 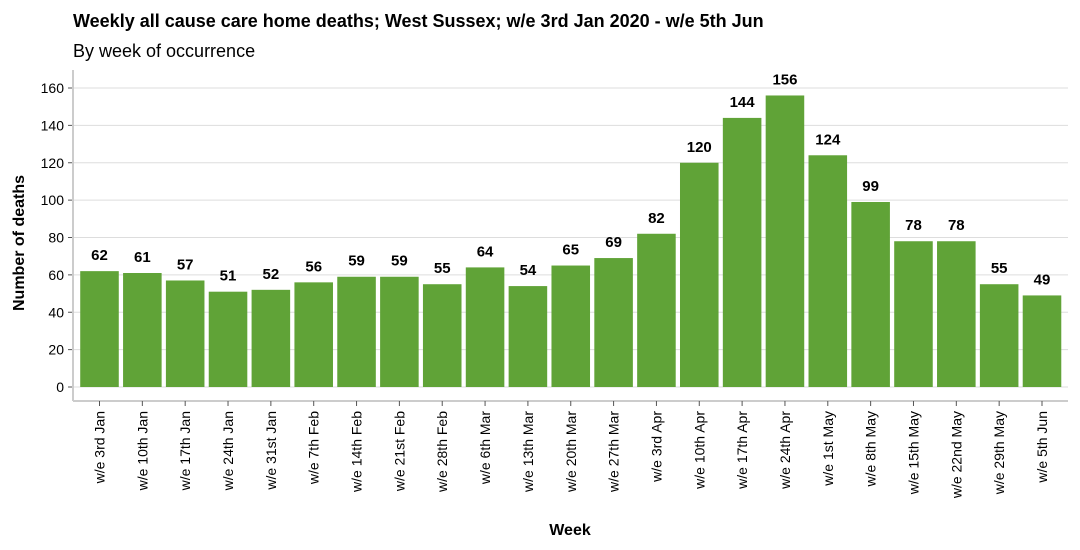 I want to click on y-tick-label: 80, so click(x=56, y=238).